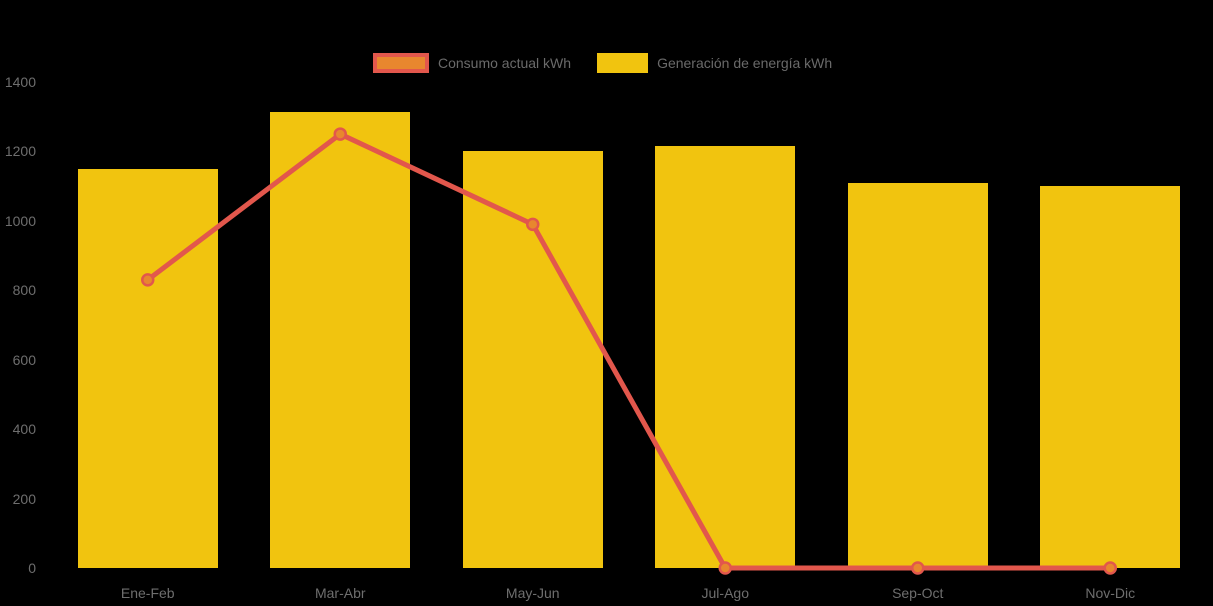 This screenshot has height=606, width=1213. Describe the element at coordinates (147, 368) in the screenshot. I see `bar-Ene-Feb` at that location.